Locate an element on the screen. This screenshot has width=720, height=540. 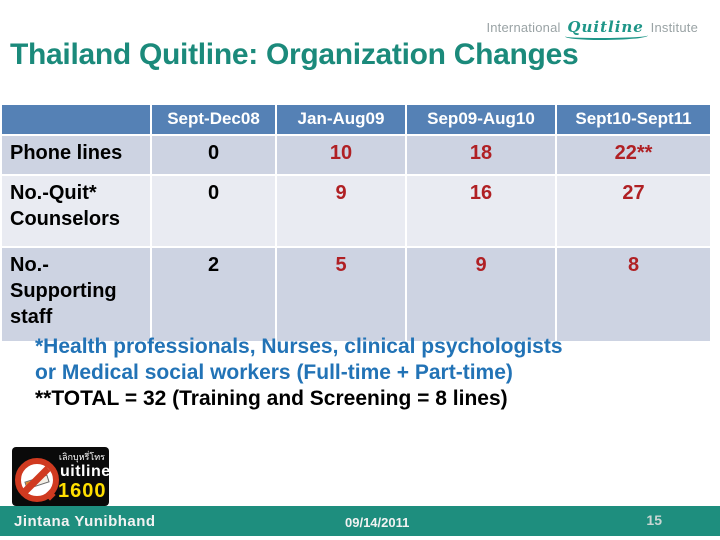
table-row: Phone lines 0 10 18 22** is located at coordinates (356, 155).